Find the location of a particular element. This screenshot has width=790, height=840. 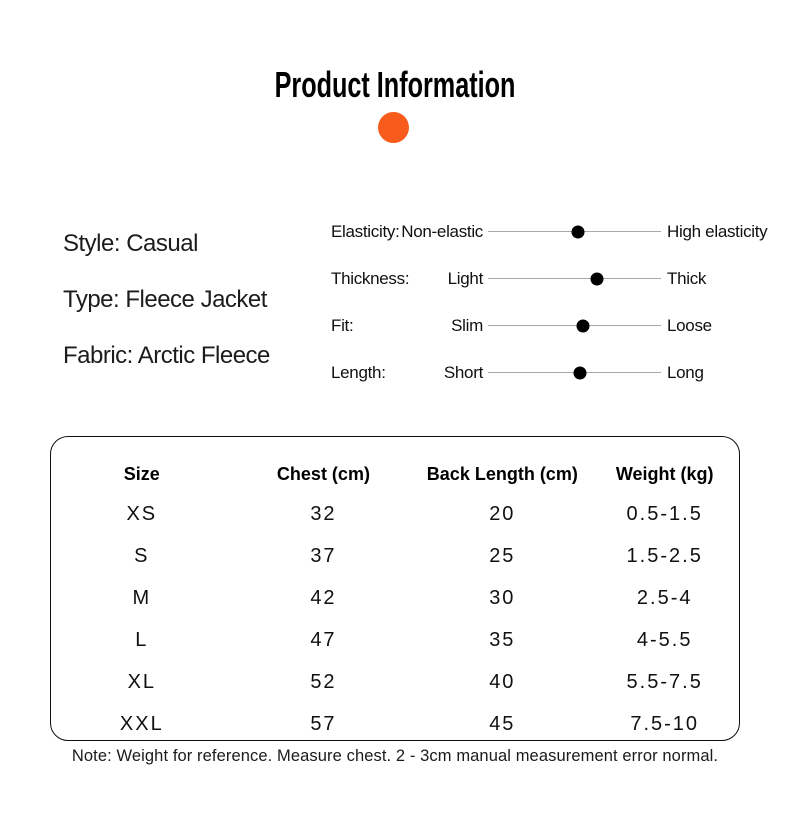

slider-label-zone: Elasticity: Non-elastic is located at coordinates (407, 232).